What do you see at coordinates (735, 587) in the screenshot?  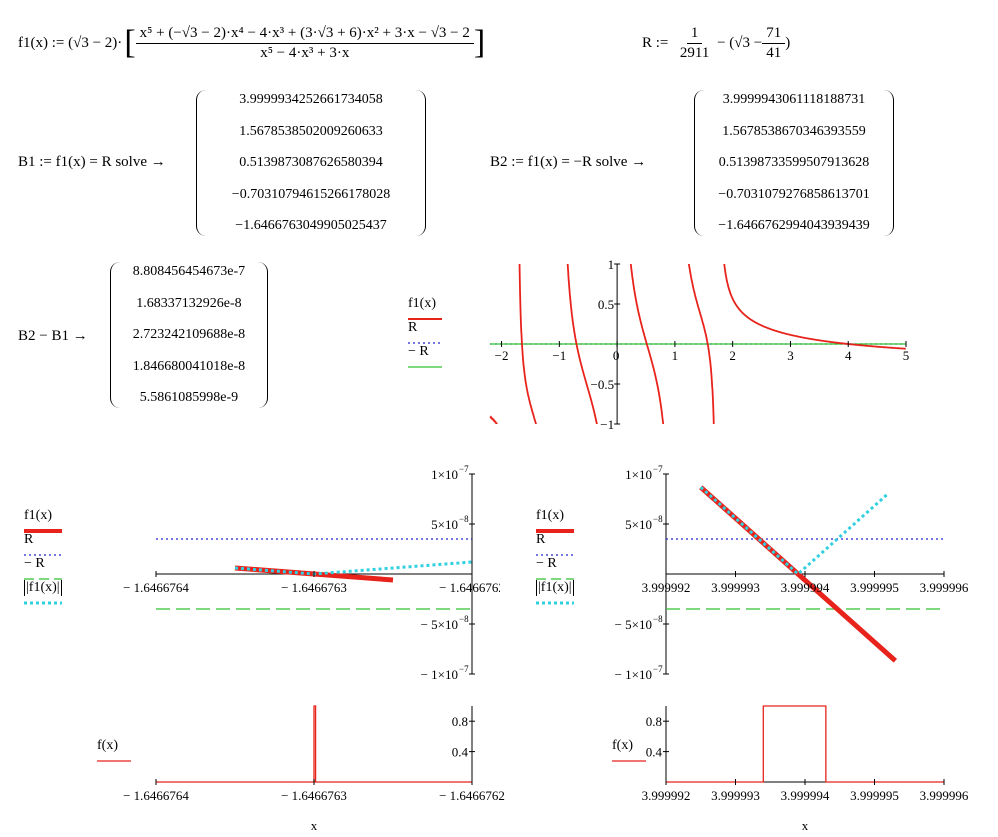 I see `zoomR-xtick-label: 3.999993` at bounding box center [735, 587].